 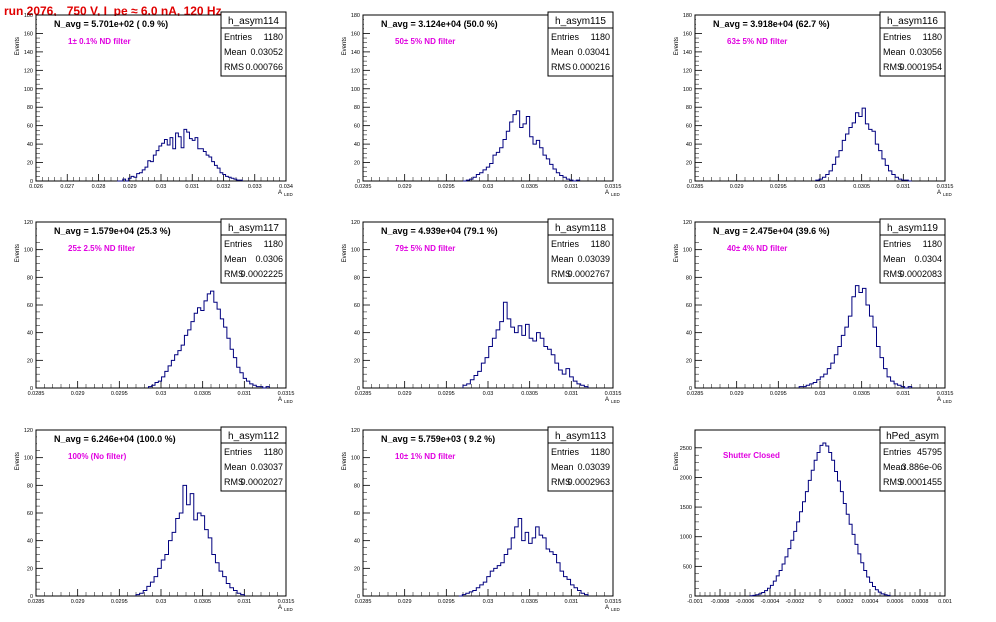 What do you see at coordinates (97, 456) in the screenshot?
I see `filter-annotation: 100% (No filter)` at bounding box center [97, 456].